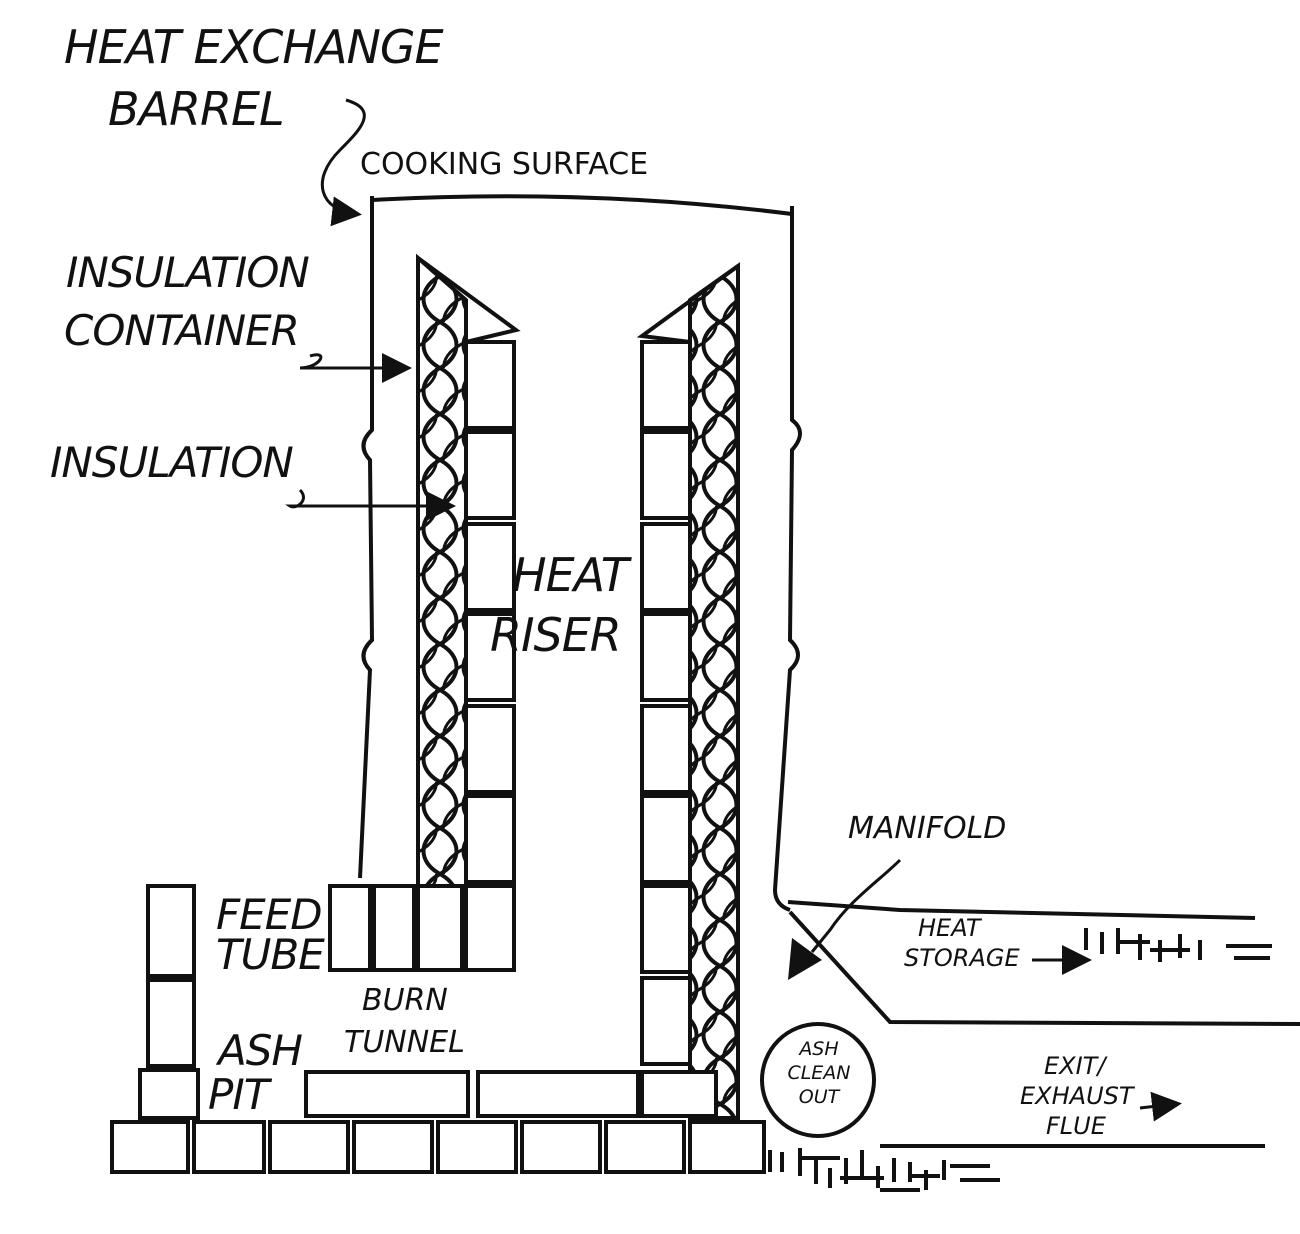 This screenshot has width=1300, height=1234. Describe the element at coordinates (511, 1094) in the screenshot. I see `burn-tunnel-slabs` at that location.